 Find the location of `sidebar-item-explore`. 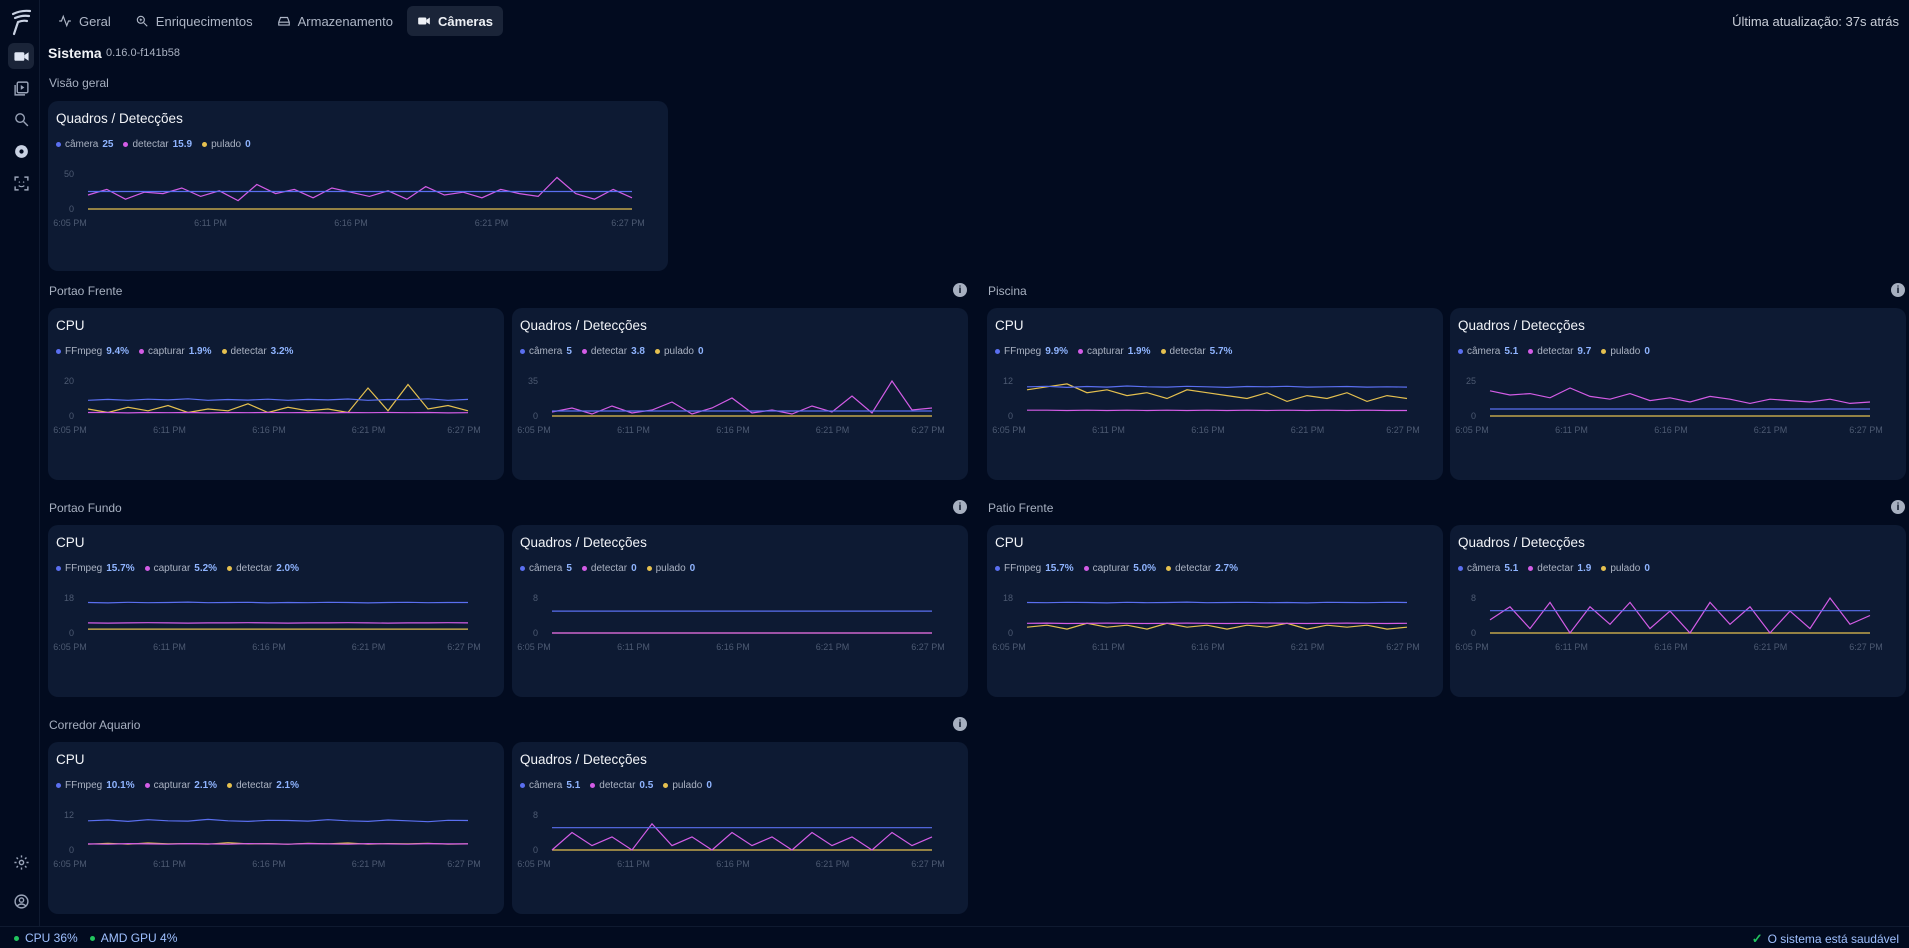

sidebar-item-explore is located at coordinates (21, 119).